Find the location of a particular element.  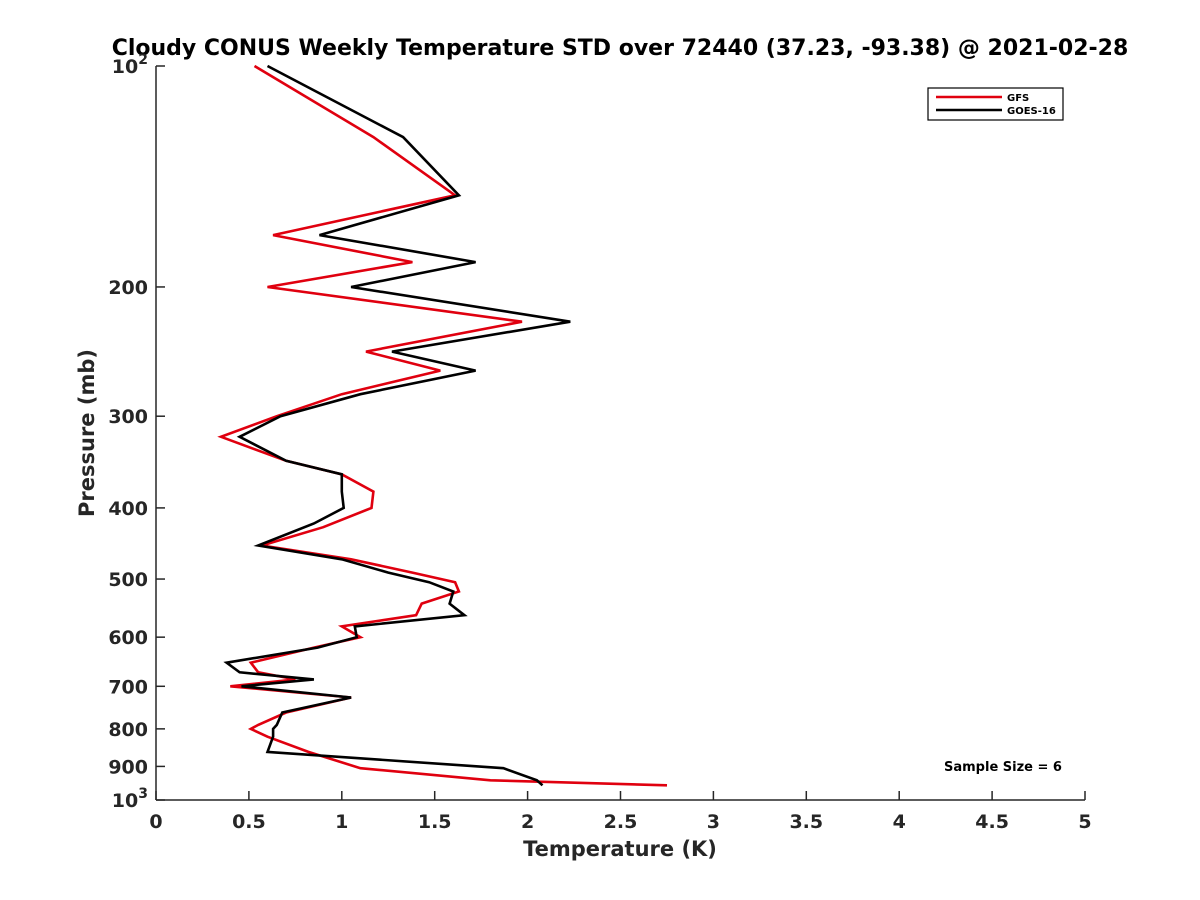

y-tick-label: 600 is located at coordinates (128, 638).